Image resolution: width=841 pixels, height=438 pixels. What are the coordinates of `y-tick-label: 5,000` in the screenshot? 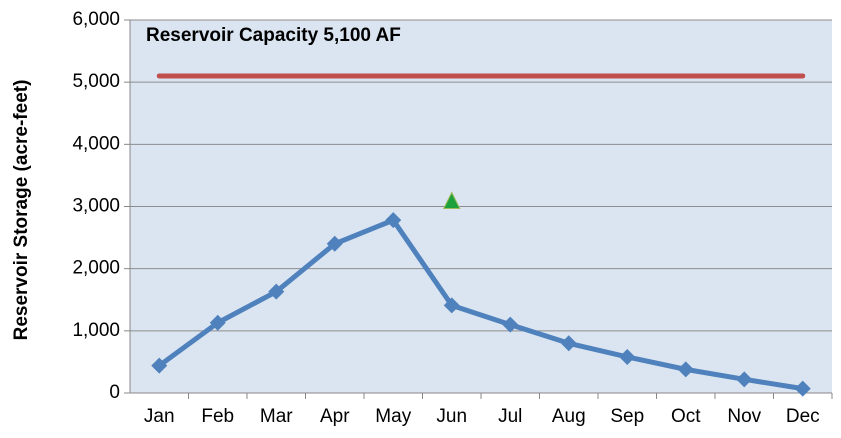 It's located at (96, 81).